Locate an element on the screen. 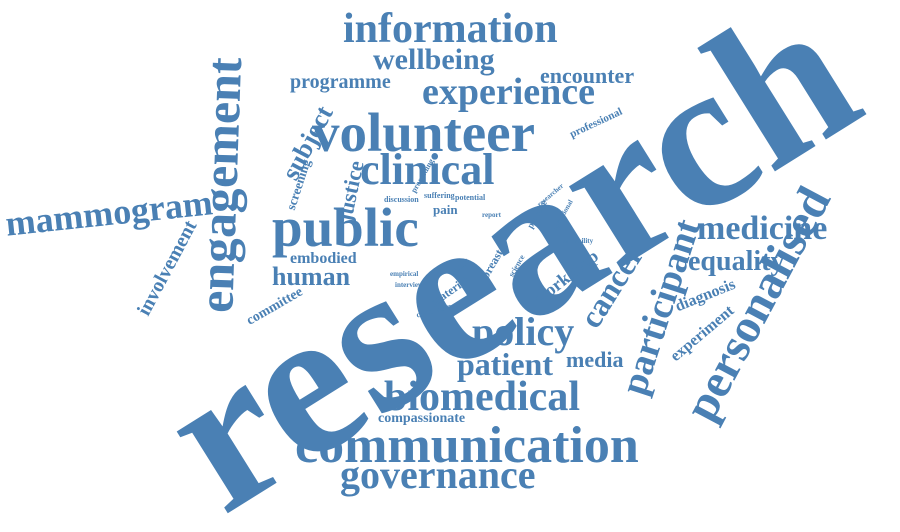  word-empirical: empirical is located at coordinates (404, 274).